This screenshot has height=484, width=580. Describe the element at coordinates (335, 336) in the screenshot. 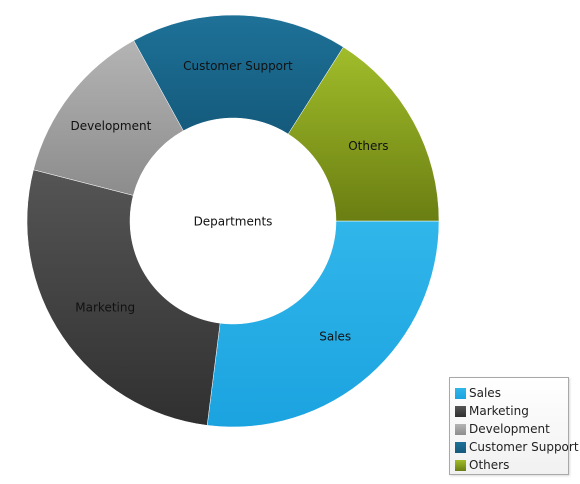

I see `slice-label-sales: Sales` at that location.